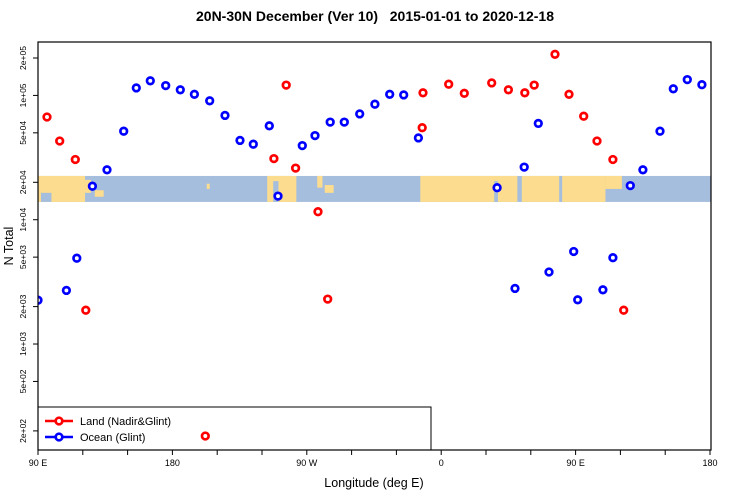  What do you see at coordinates (441, 463) in the screenshot?
I see `x-tick-label: 0` at bounding box center [441, 463].